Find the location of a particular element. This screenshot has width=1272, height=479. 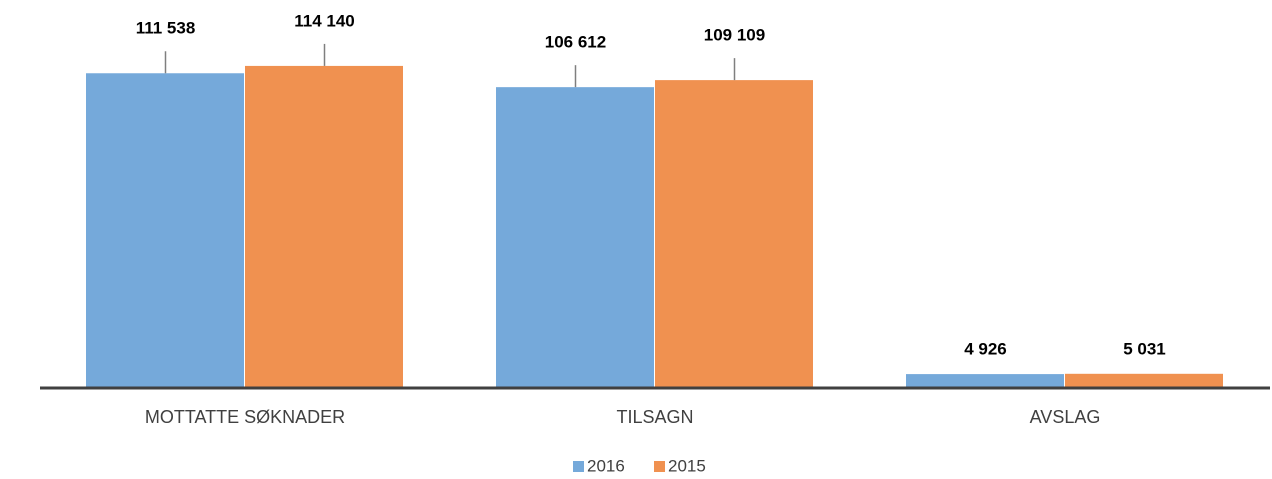

legend-label: 2016 is located at coordinates (606, 465).